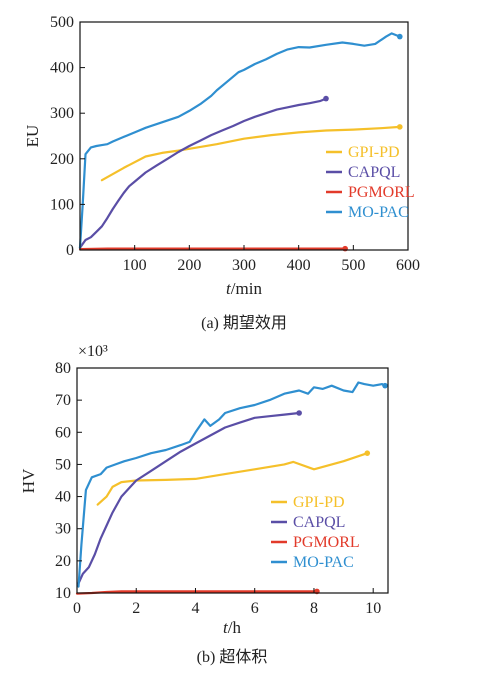 The height and width of the screenshot is (678, 486). What do you see at coordinates (299, 265) in the screenshot?
I see `x-tick-label: 400` at bounding box center [299, 265].